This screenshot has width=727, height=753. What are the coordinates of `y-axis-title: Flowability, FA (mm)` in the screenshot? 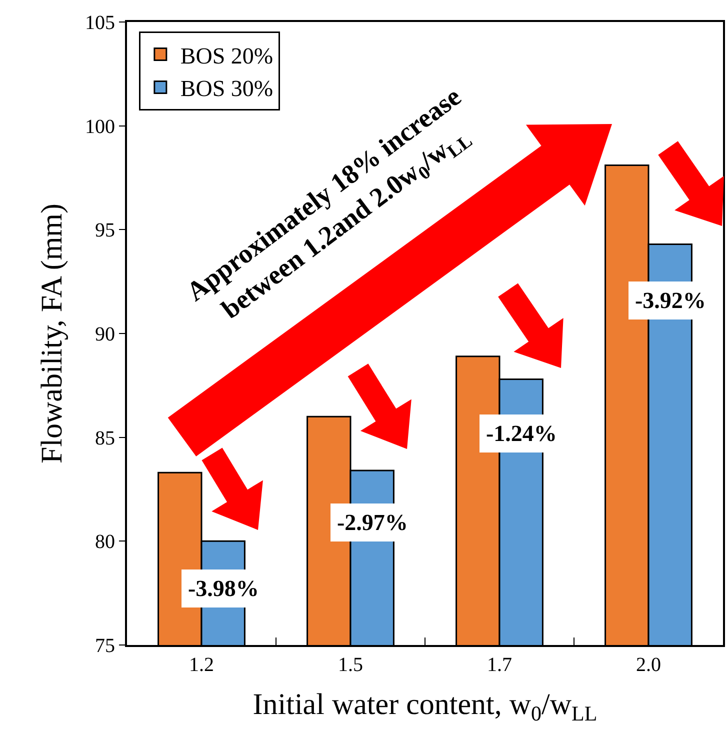 It's located at (52, 333).